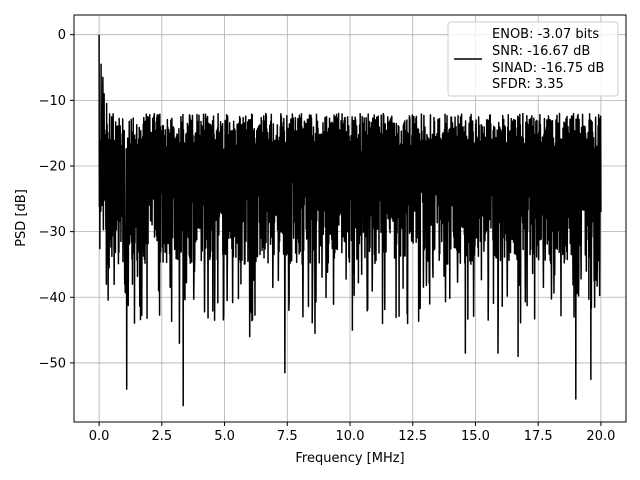 The width and height of the screenshot is (640, 480). I want to click on y-tick-label: −50, so click(52, 363).